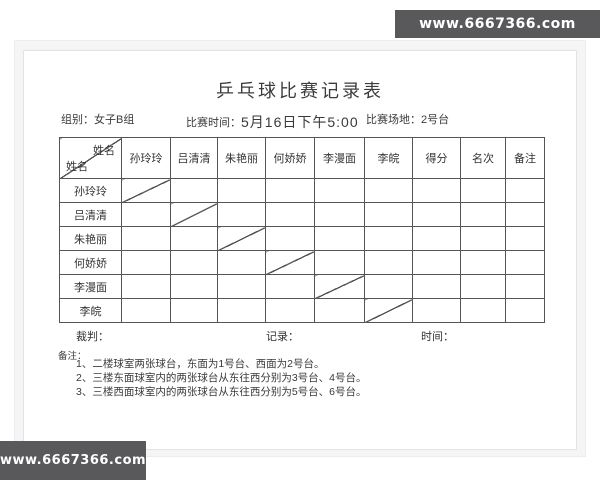 The height and width of the screenshot is (480, 600). What do you see at coordinates (200, 364) in the screenshot?
I see `note-line: 1、二楼球室两张球台，东面为1号台、西面为2号台。` at bounding box center [200, 364].